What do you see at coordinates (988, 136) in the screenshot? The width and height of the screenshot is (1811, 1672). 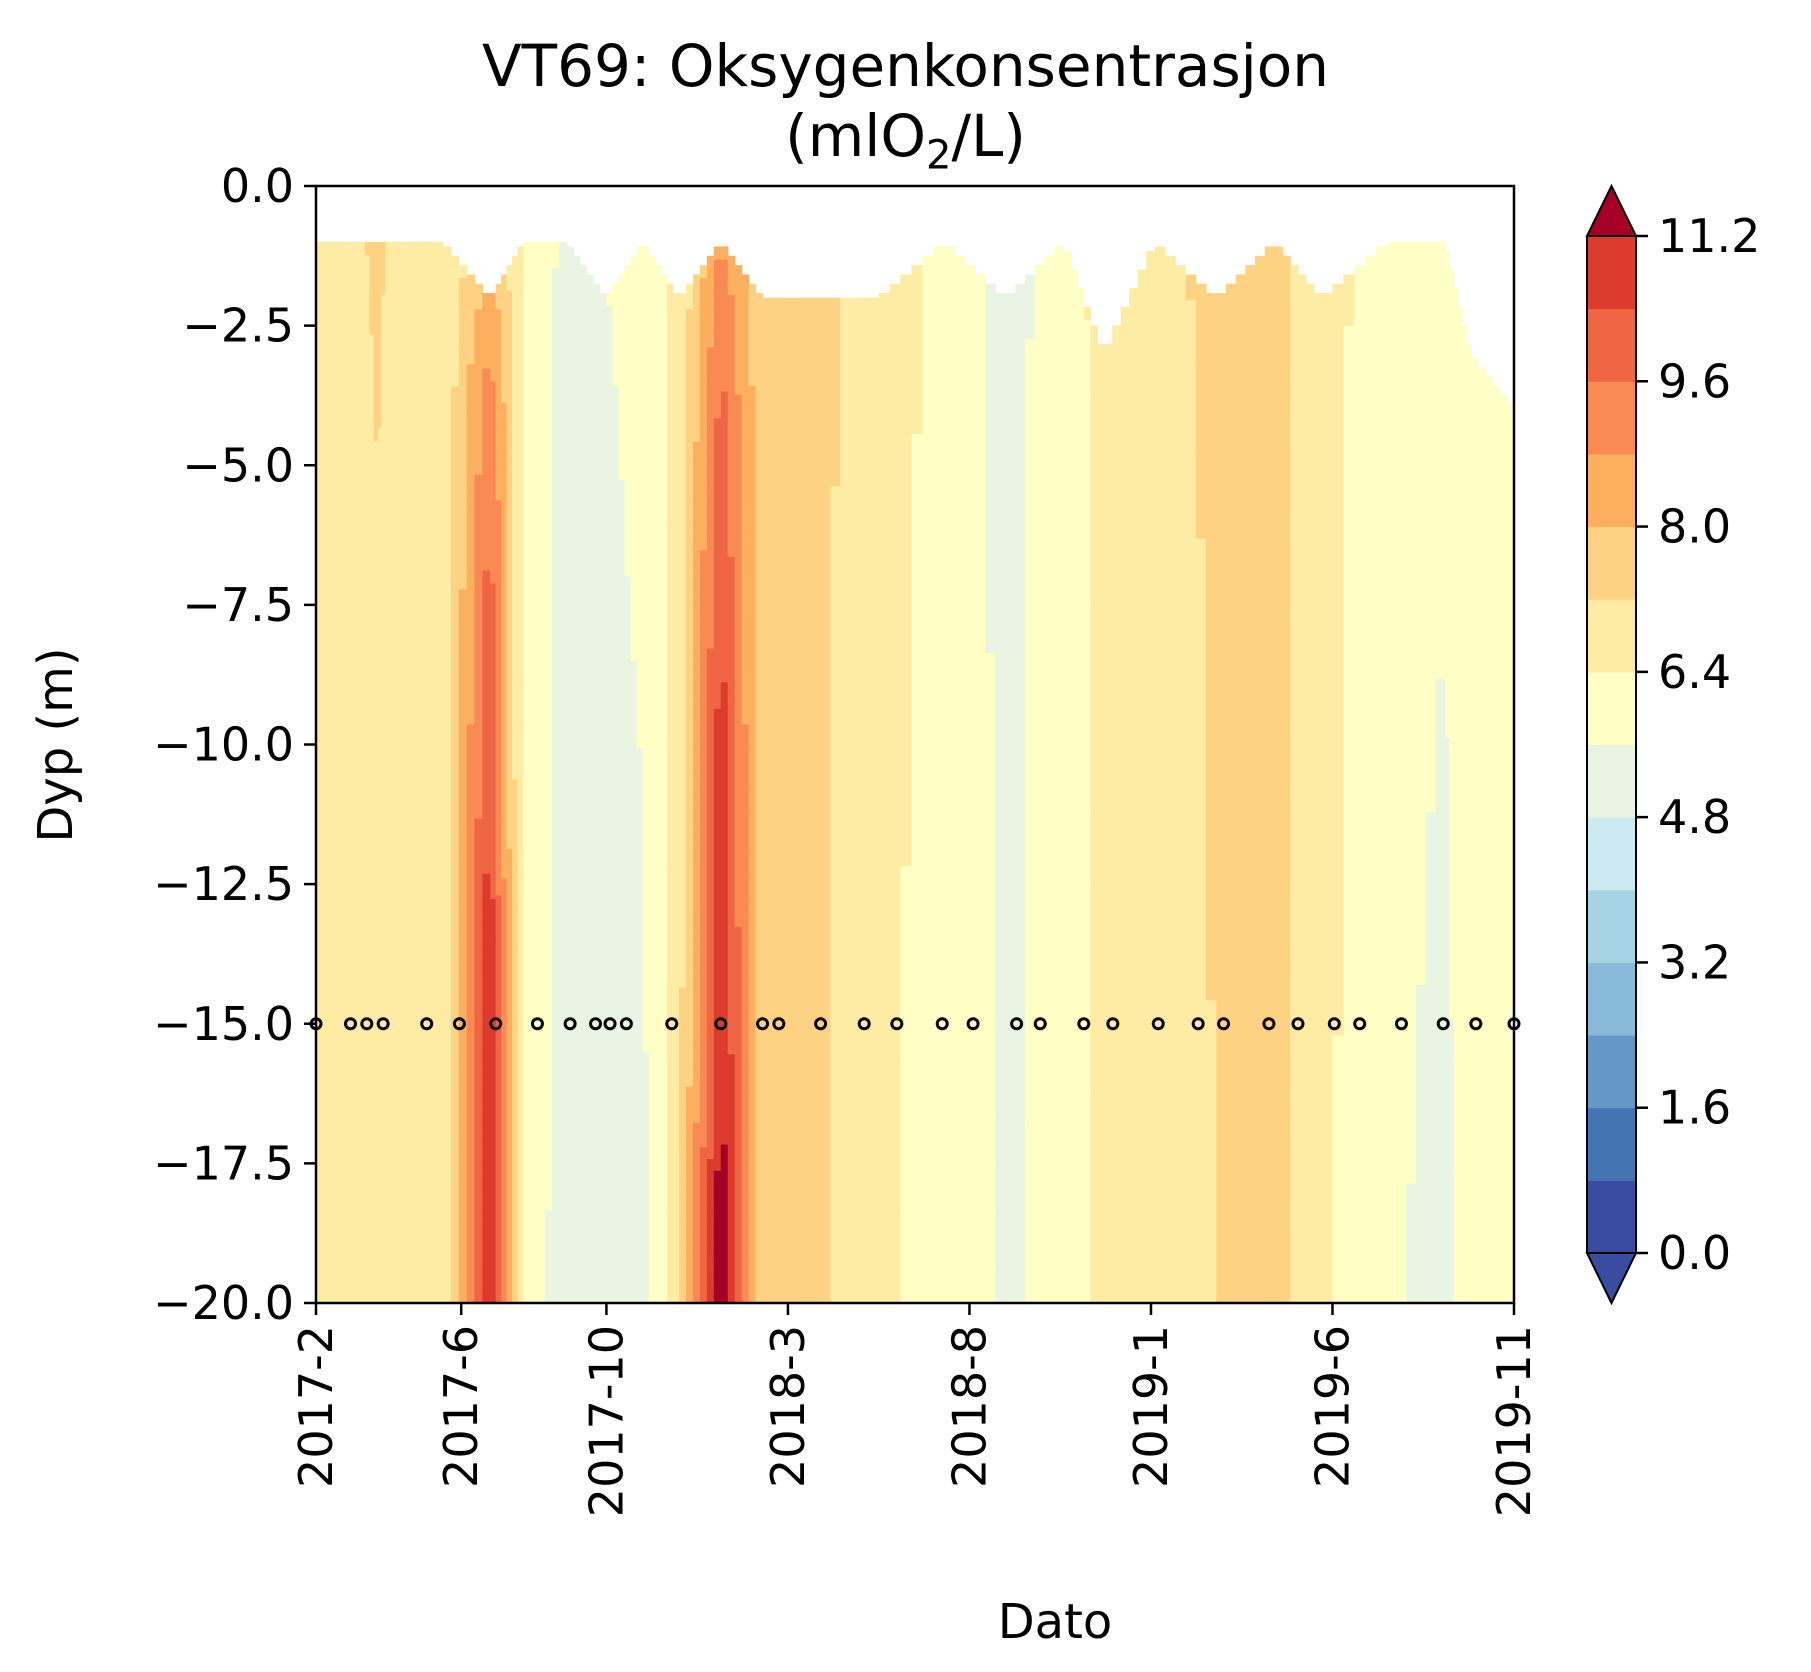 I see `subtitle-post: /L)` at bounding box center [988, 136].